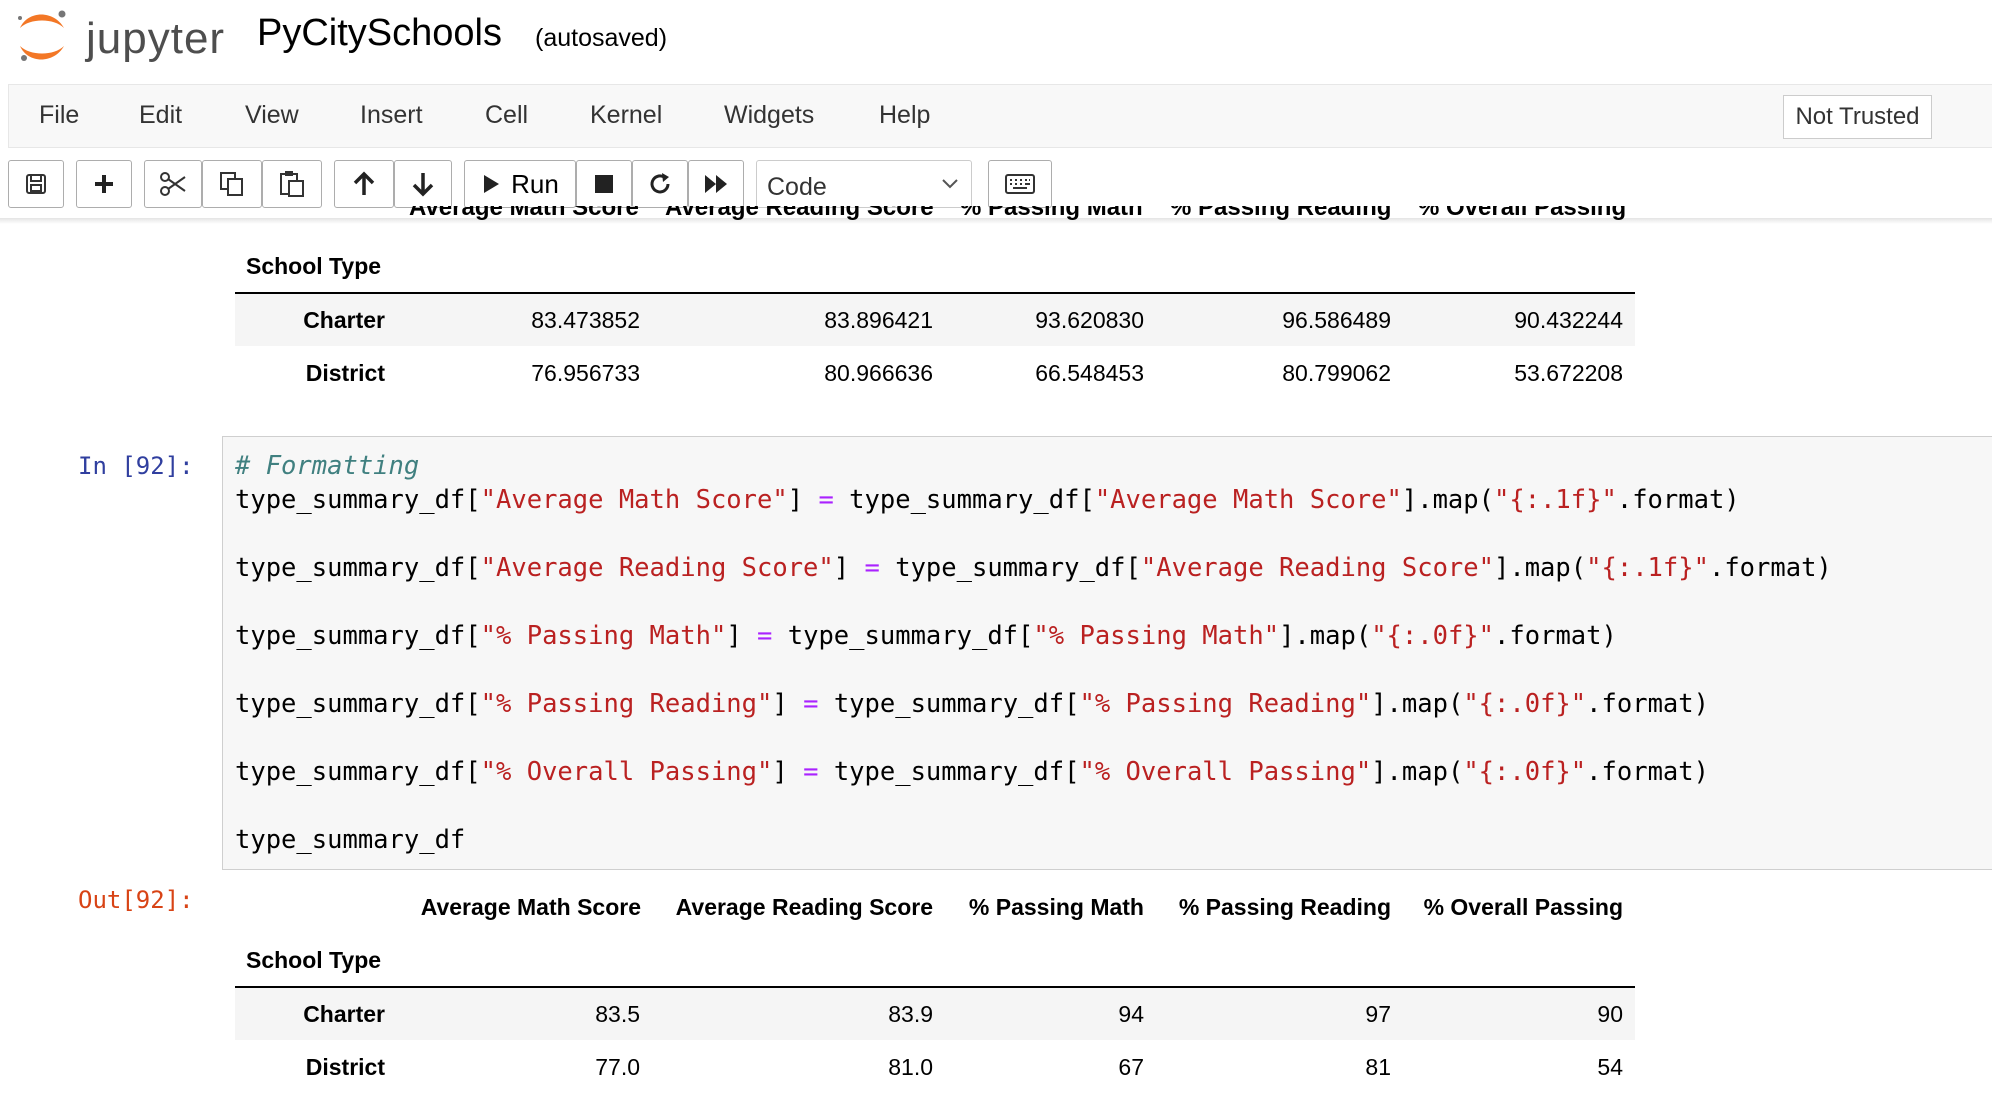 Image resolution: width=1992 pixels, height=1114 pixels. I want to click on cut-button, so click(173, 184).